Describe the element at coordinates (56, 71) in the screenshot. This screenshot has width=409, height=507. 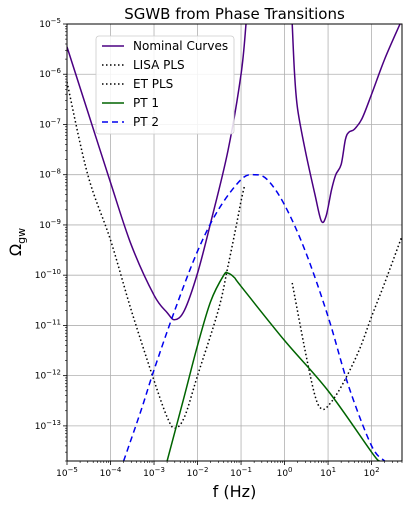
I see `y-tick-label-exponent: −6` at that location.